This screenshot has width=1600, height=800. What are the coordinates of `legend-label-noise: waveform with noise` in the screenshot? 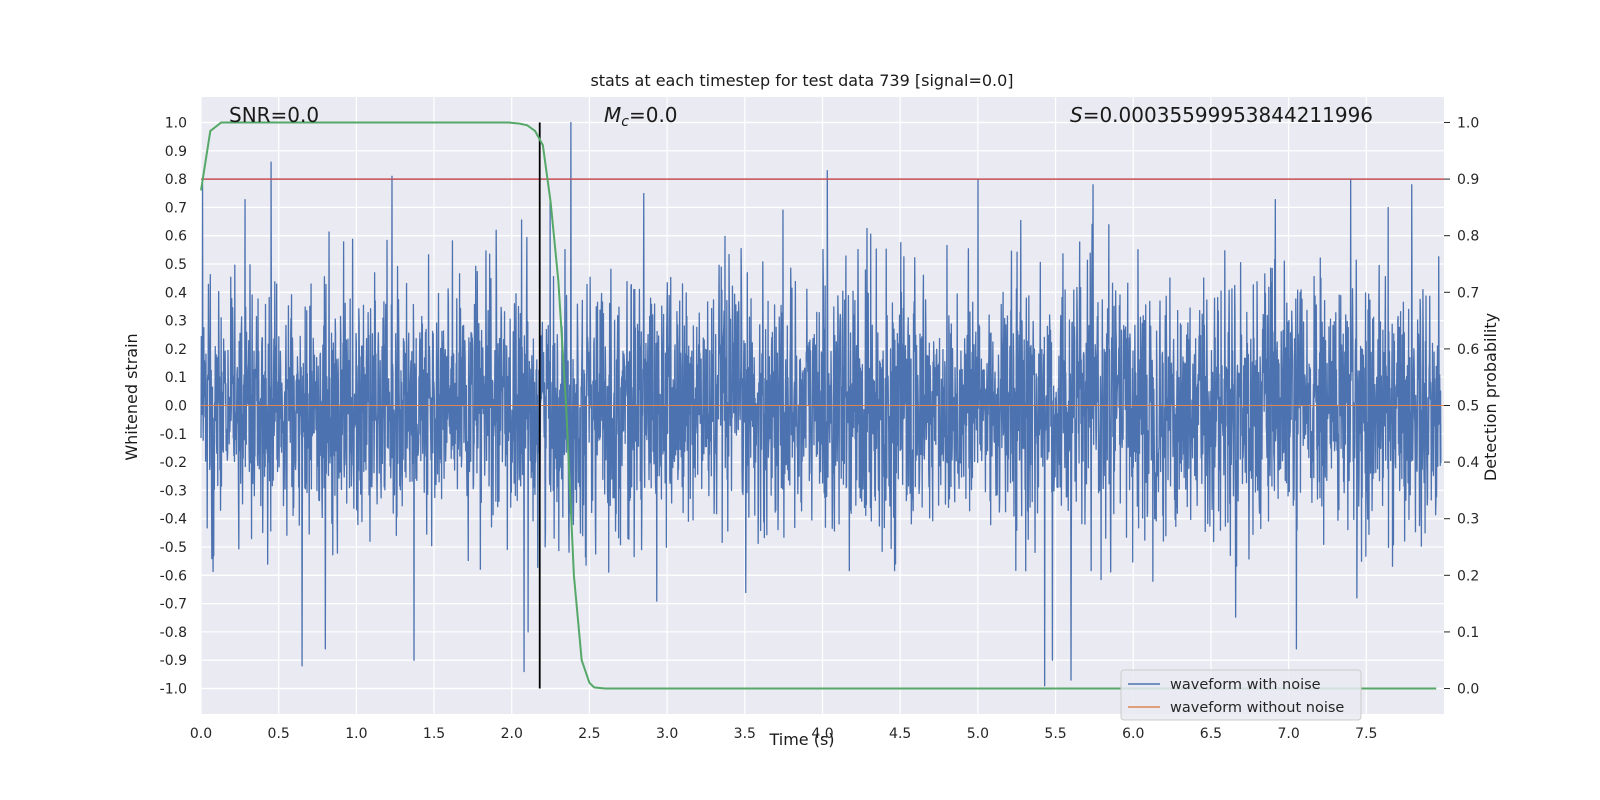 It's located at (1245, 685).